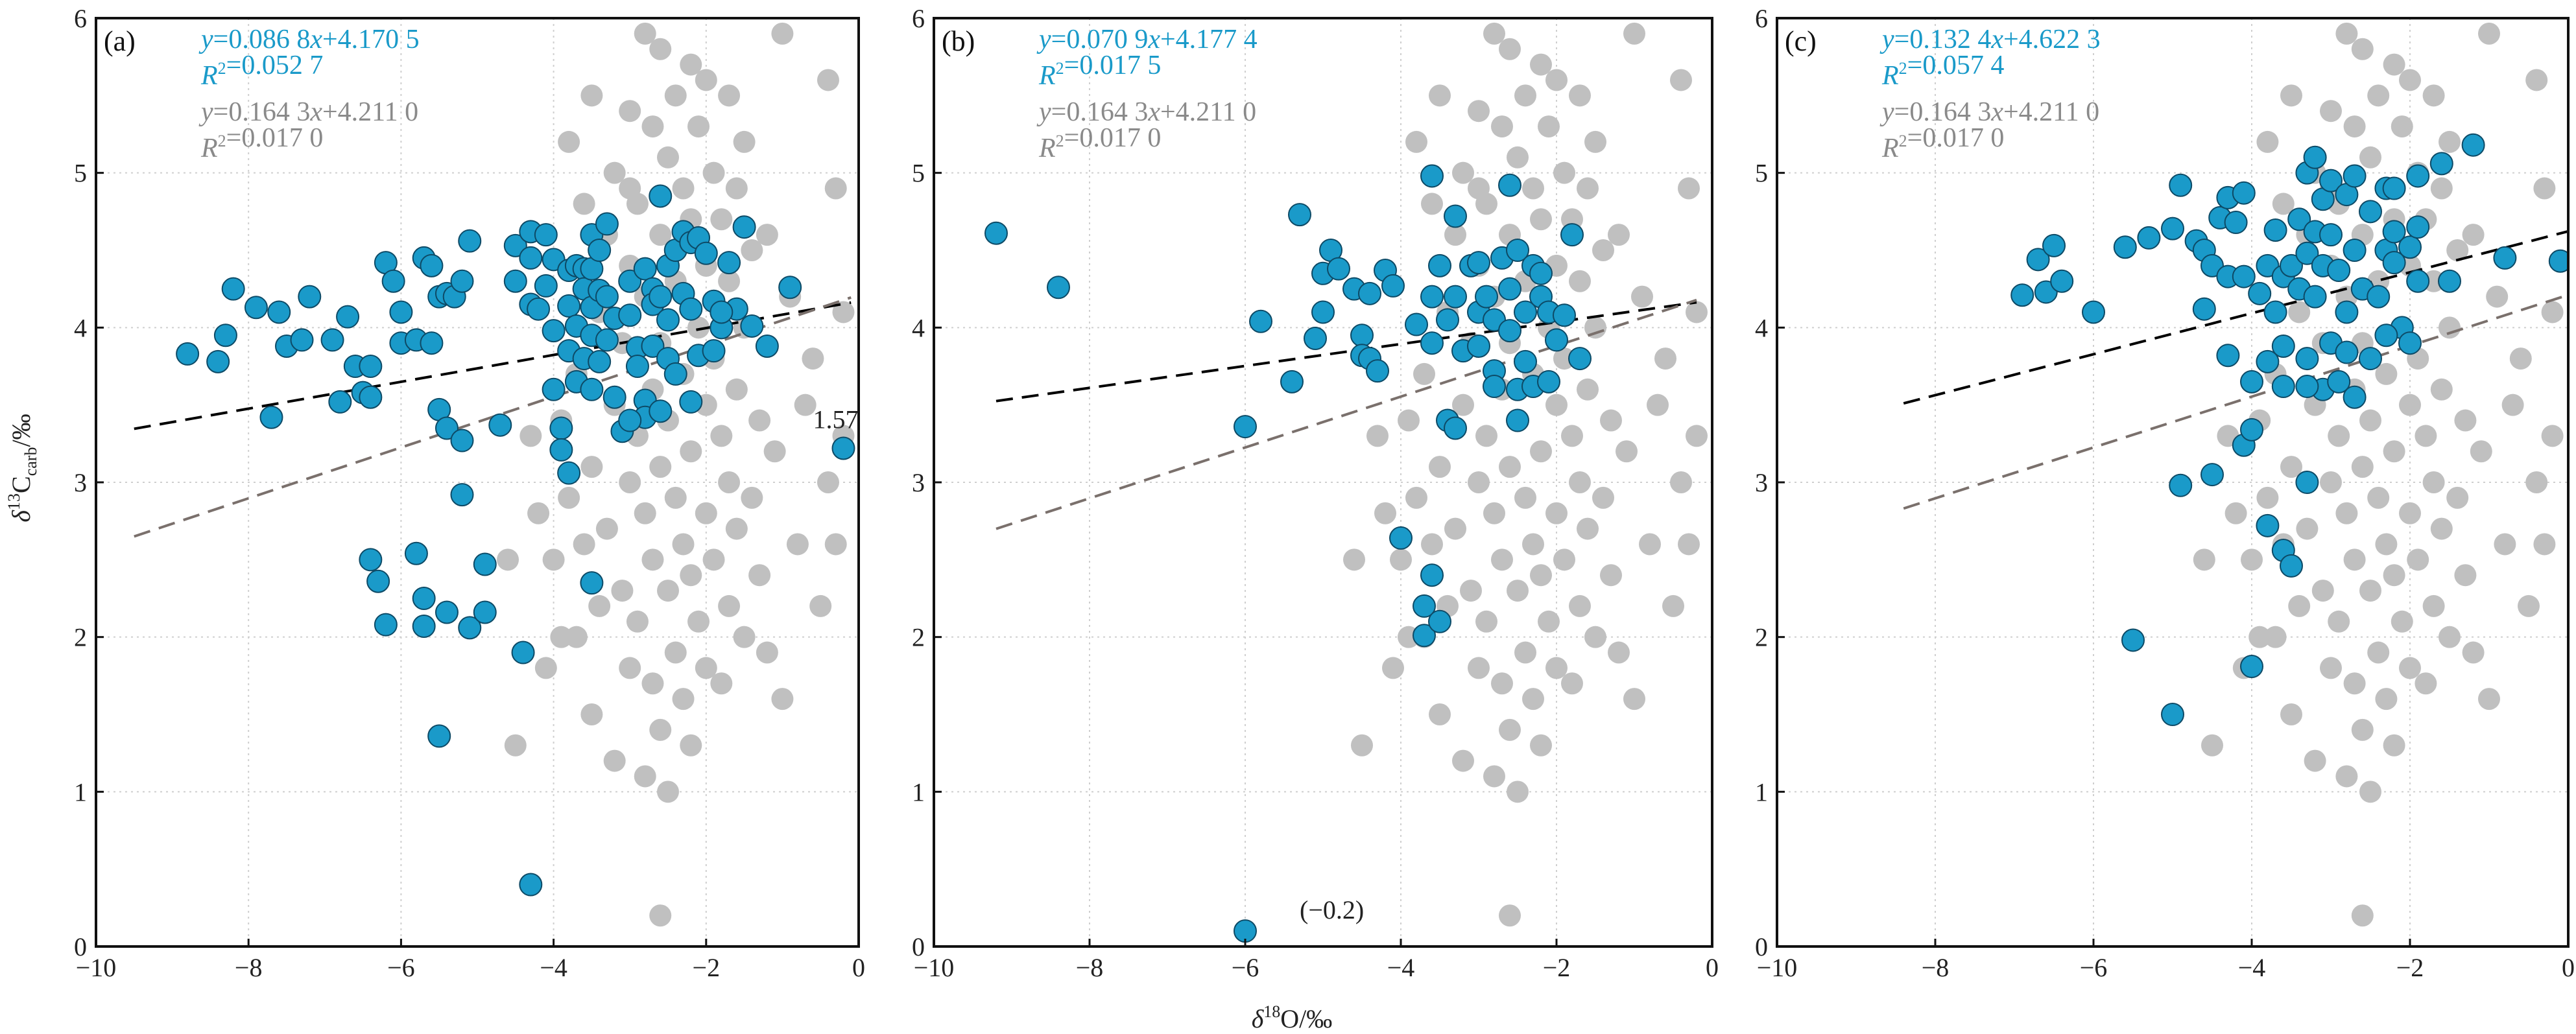 Image resolution: width=2576 pixels, height=1034 pixels. Describe the element at coordinates (120, 41) in the screenshot. I see `panel-label: (a)` at that location.